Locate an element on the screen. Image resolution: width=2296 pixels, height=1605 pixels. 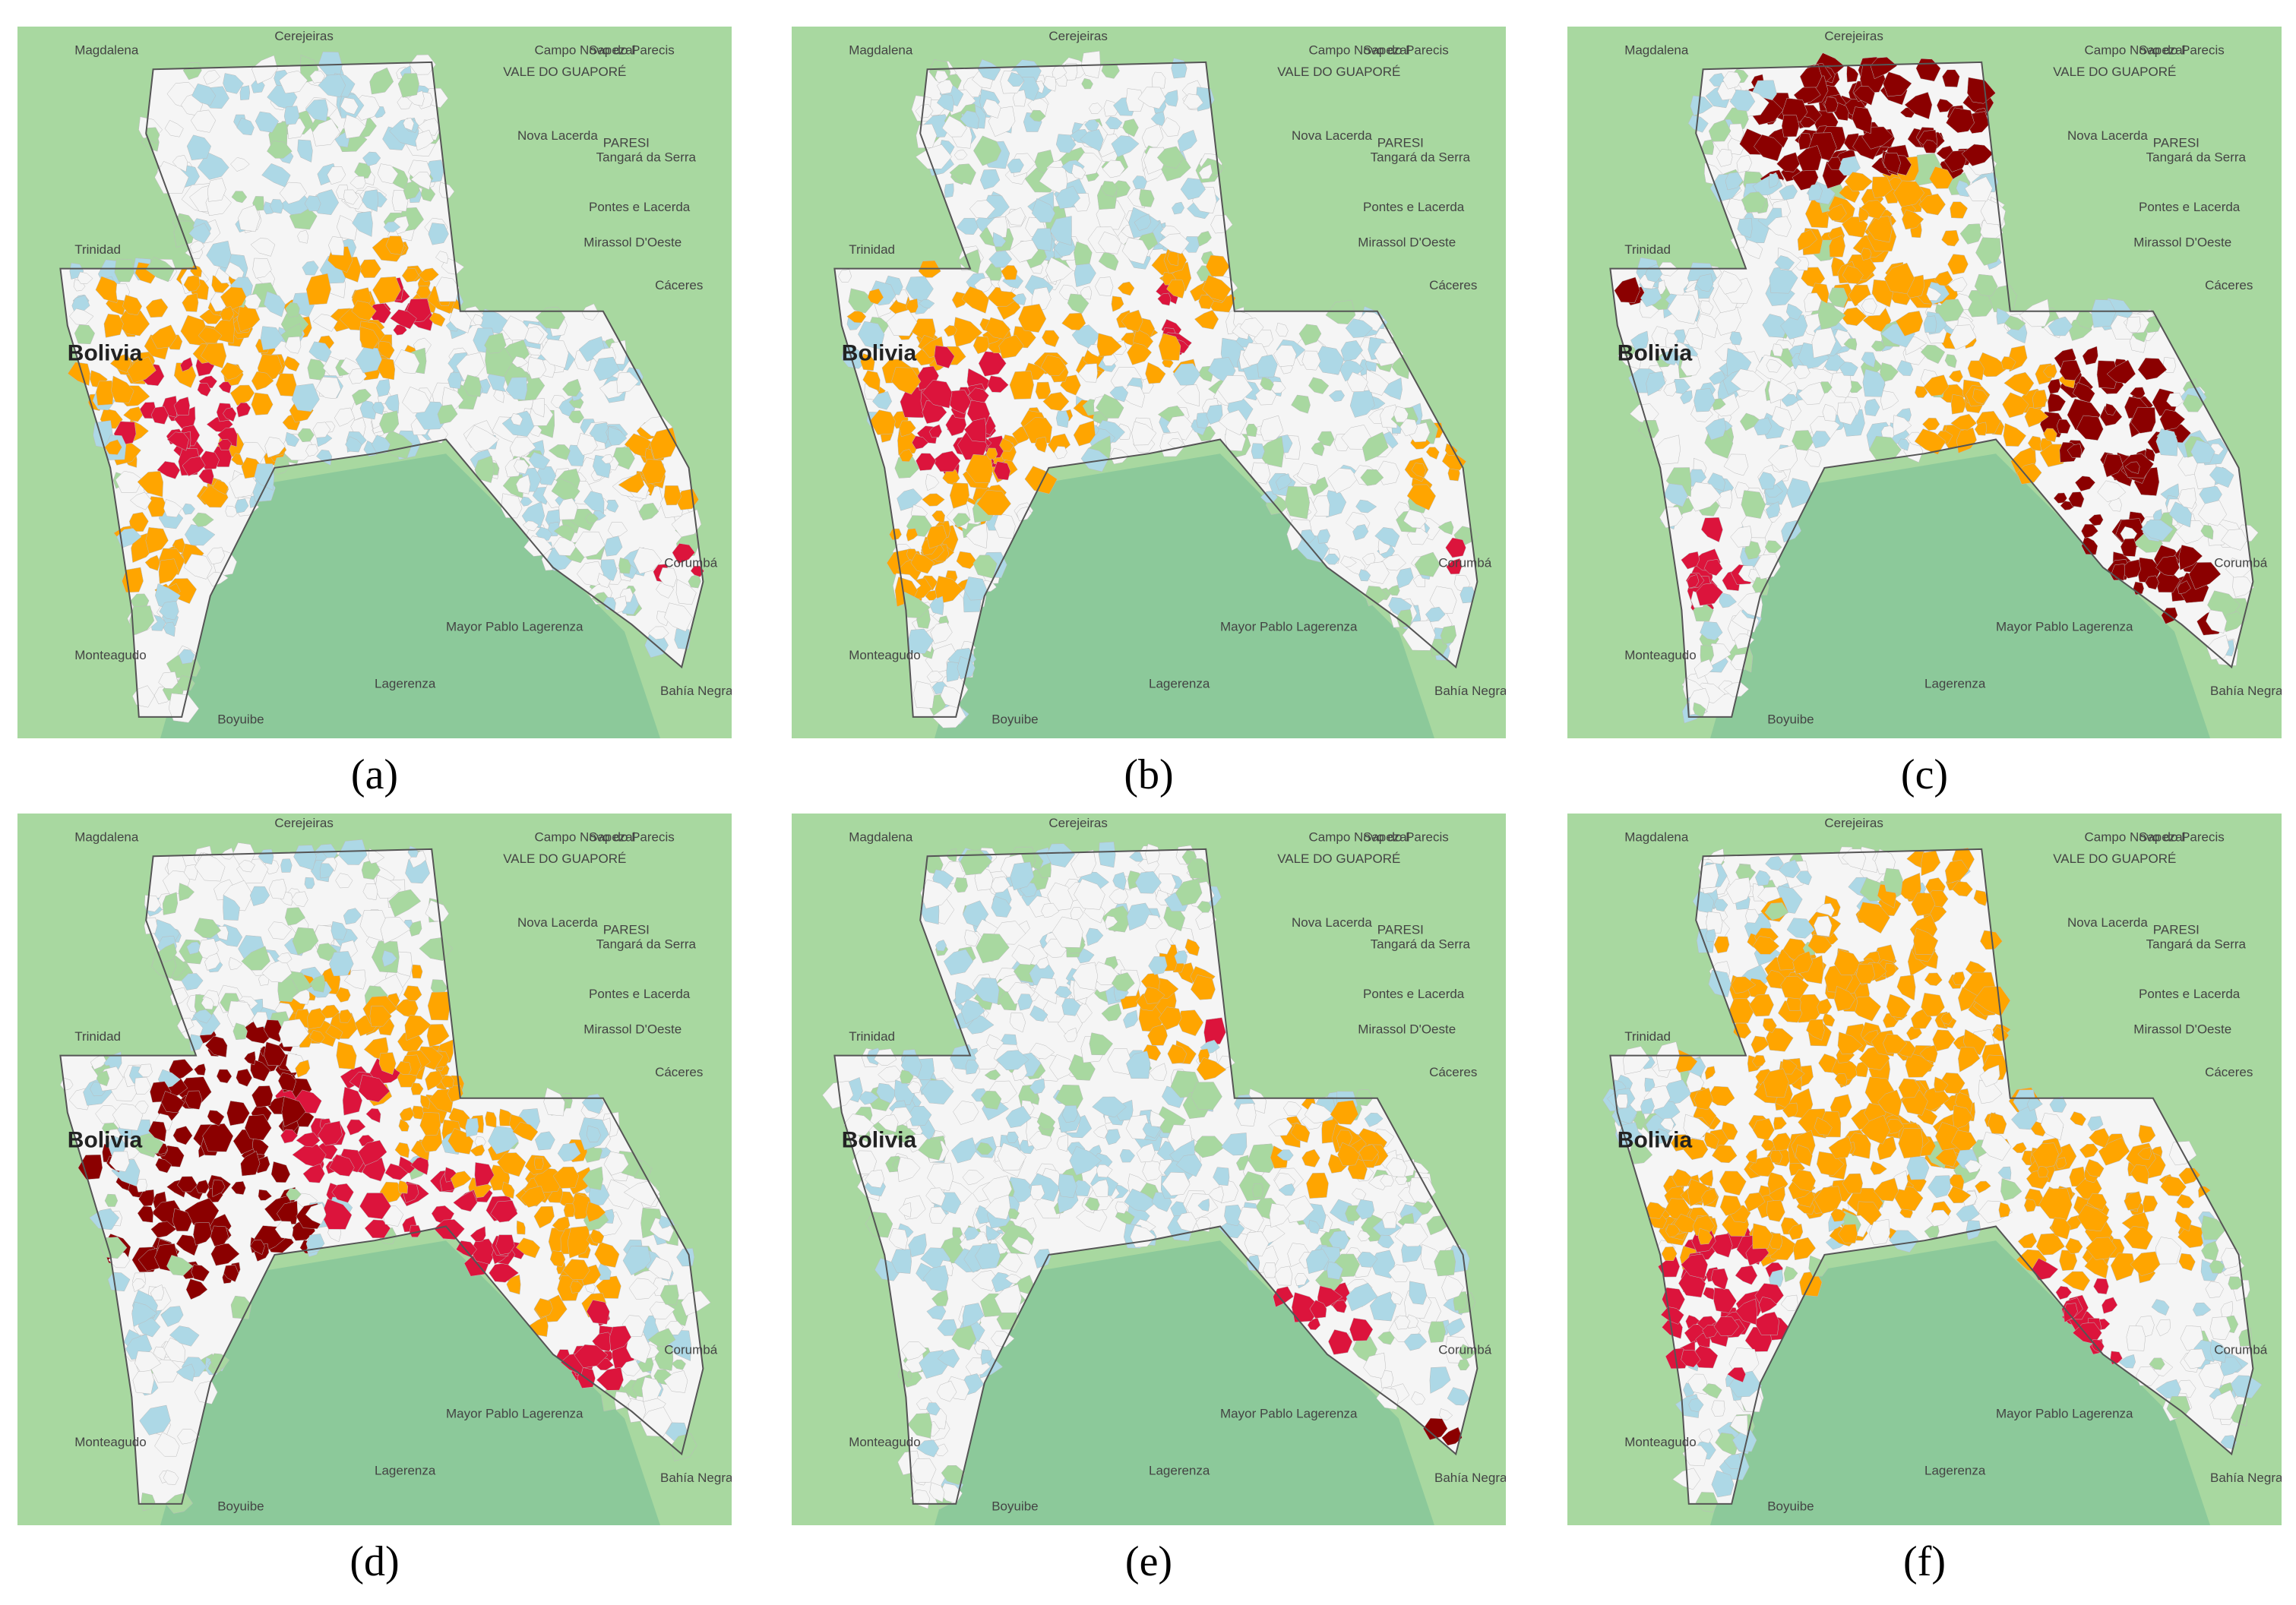
place-name: Monteagudo is located at coordinates (885, 655).